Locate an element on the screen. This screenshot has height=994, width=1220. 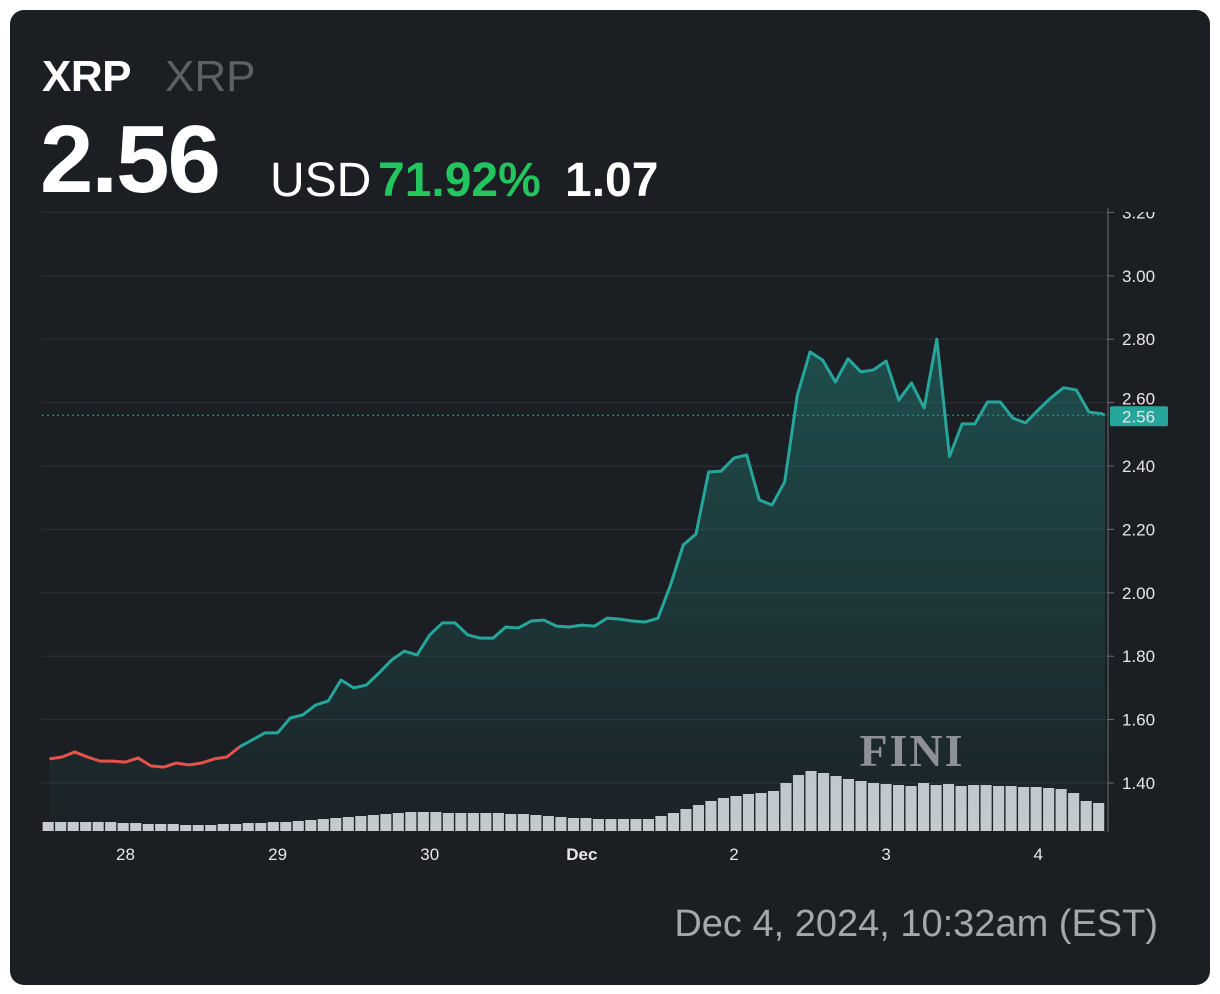
asset-name: XRP is located at coordinates (210, 76).